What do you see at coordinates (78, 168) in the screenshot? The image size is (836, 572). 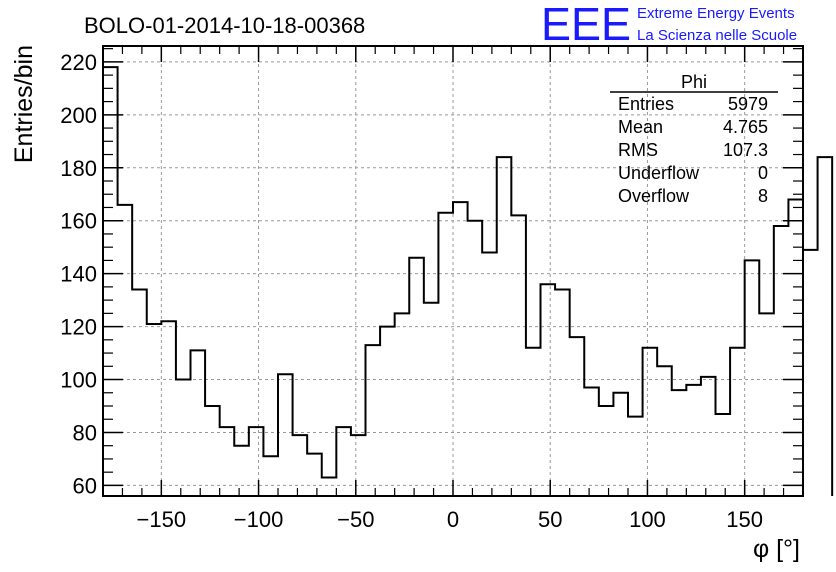 I see `y-tick-label: 180` at bounding box center [78, 168].